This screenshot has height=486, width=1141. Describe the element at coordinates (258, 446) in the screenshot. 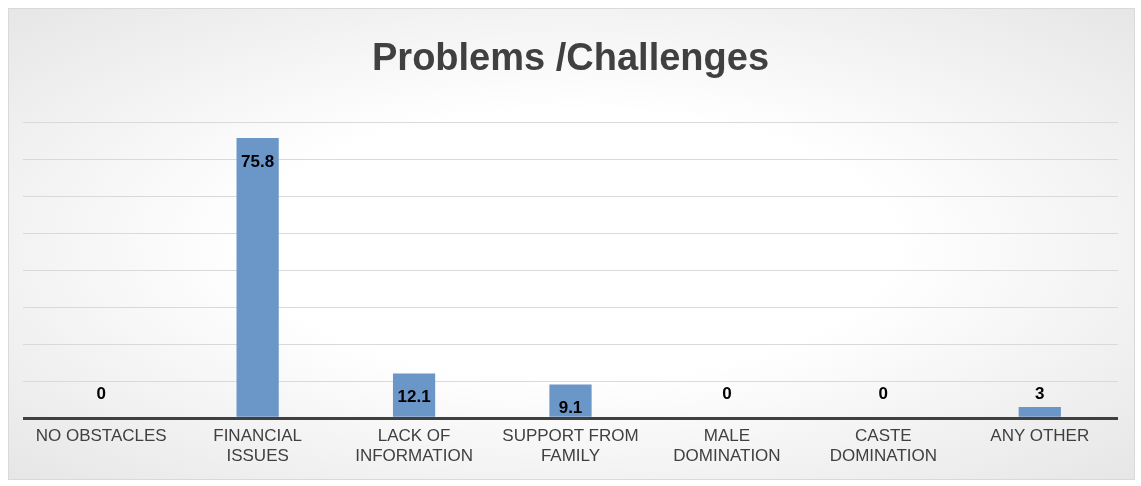

I see `x-tick-label: FINANCIAL ISSUES` at that location.